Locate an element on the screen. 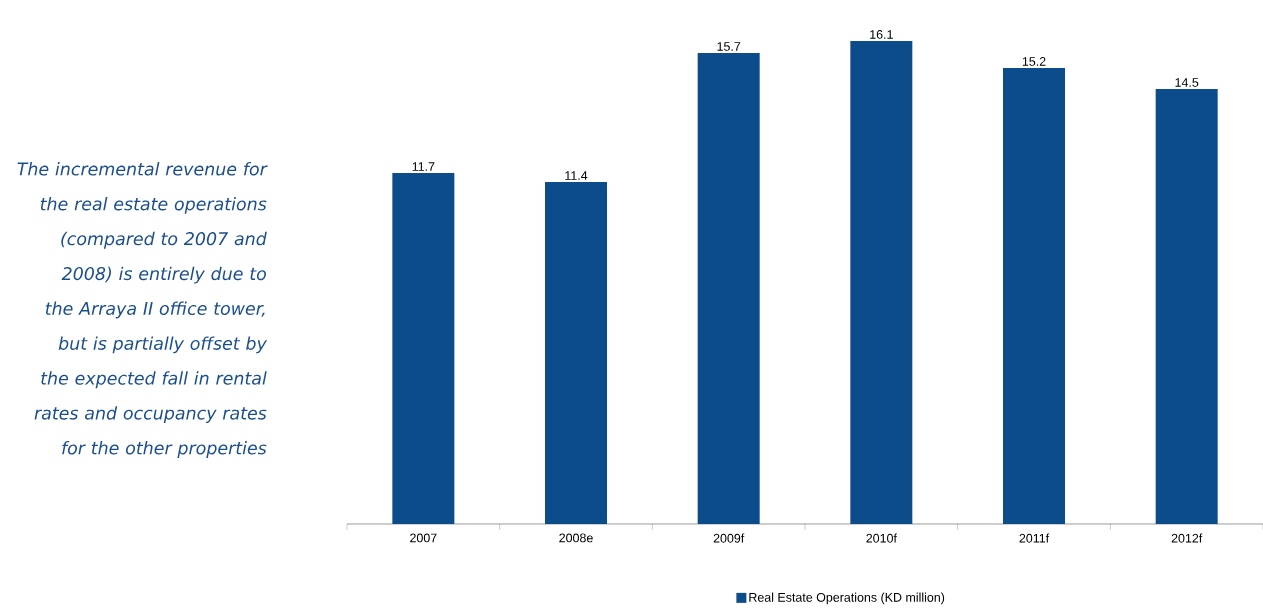 The image size is (1263, 608). x-tick-label: 2010f is located at coordinates (881, 538).